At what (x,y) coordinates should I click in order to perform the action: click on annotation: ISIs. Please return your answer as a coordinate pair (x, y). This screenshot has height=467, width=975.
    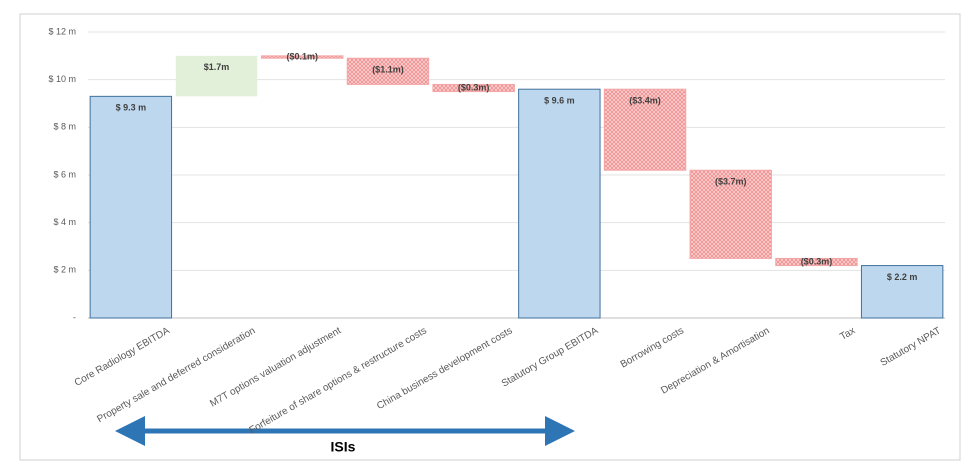
    Looking at the image, I should click on (343, 447).